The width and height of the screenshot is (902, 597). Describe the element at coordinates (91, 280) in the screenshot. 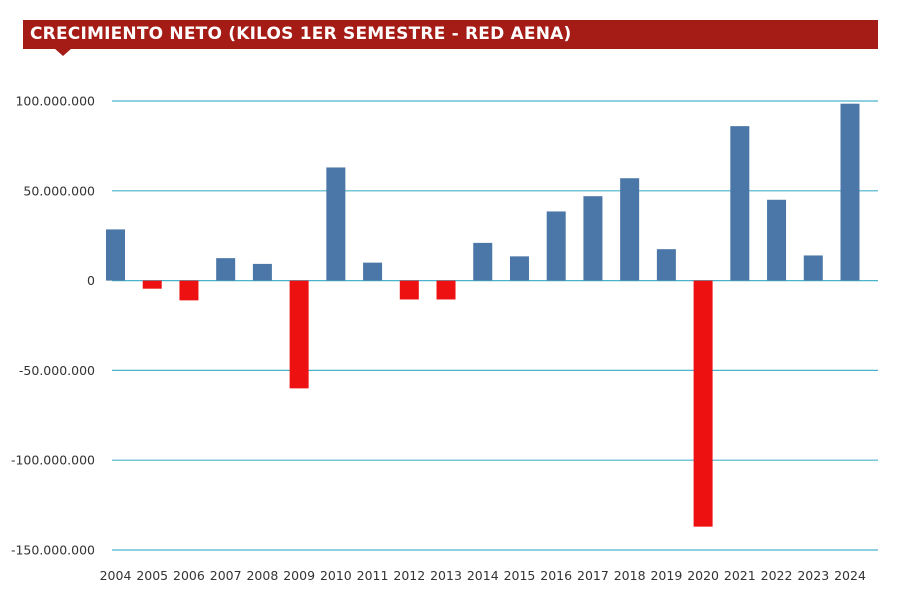

I see `y-tick-label: 0` at that location.